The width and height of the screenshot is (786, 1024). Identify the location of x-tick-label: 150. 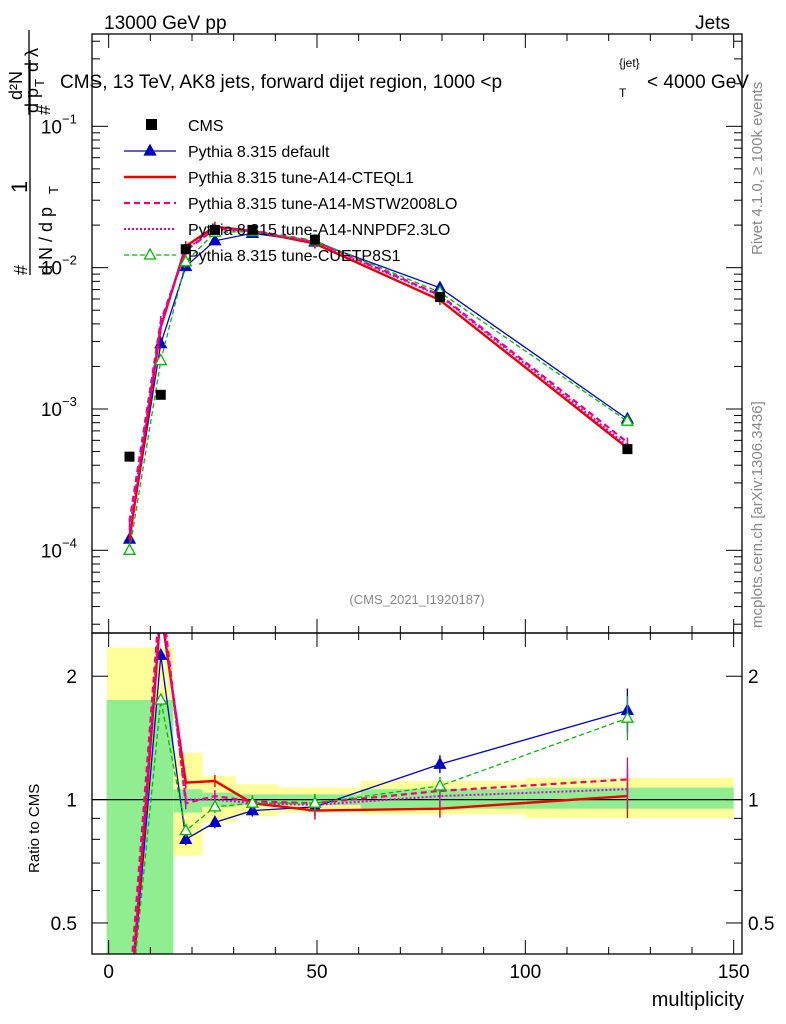
(734, 972).